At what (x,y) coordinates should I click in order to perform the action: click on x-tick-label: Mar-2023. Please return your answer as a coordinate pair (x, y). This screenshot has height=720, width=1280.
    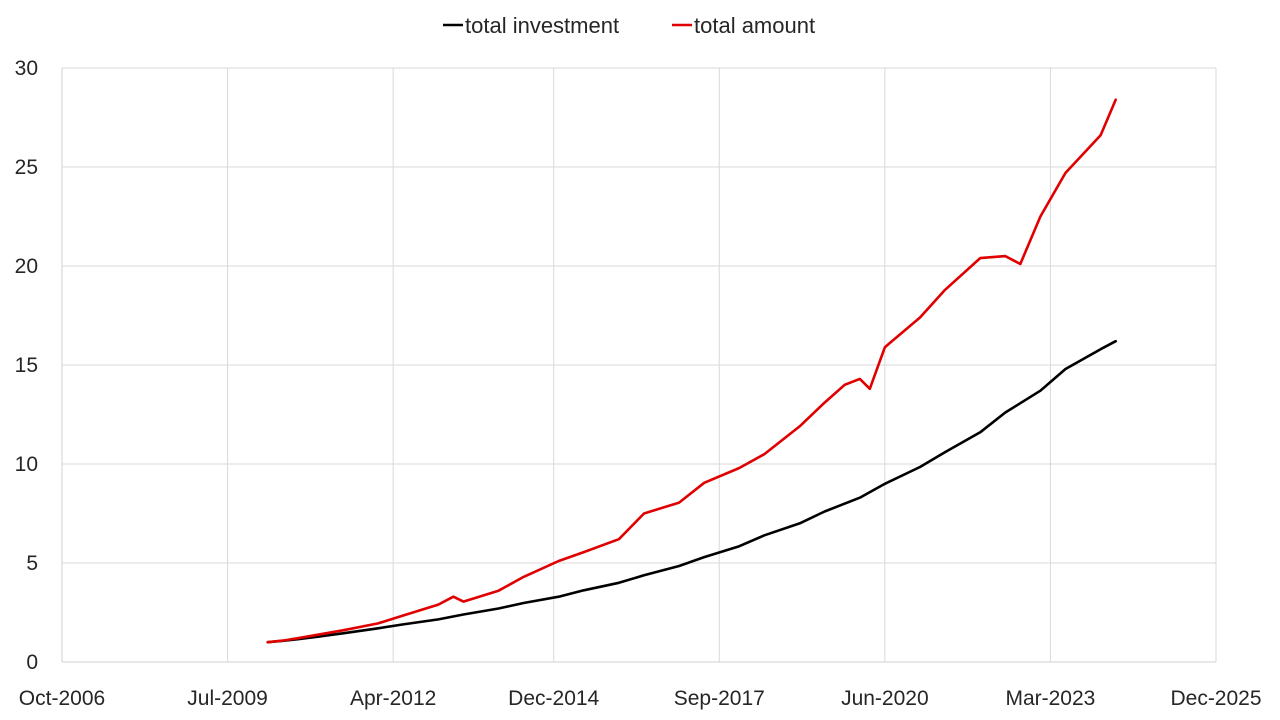
    Looking at the image, I should click on (1050, 698).